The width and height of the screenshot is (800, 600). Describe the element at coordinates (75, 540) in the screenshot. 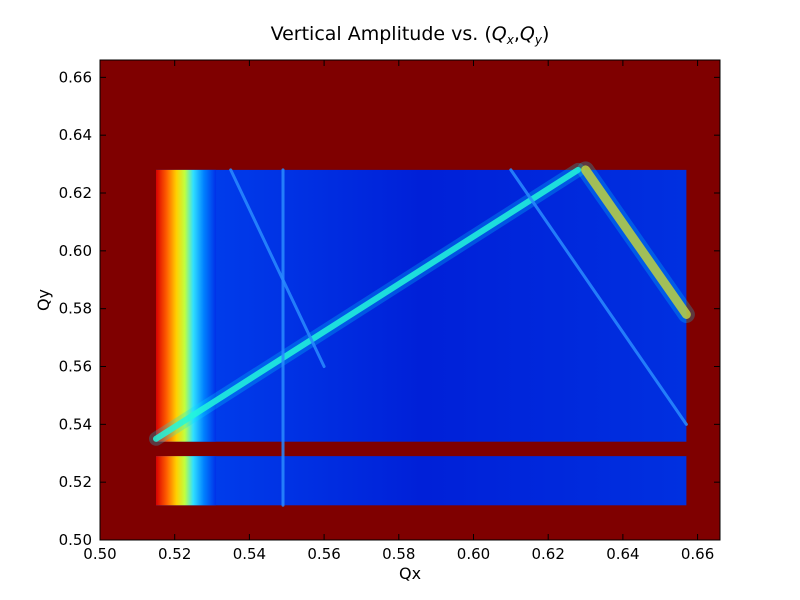

I see `y-tick-label: 0.50` at that location.